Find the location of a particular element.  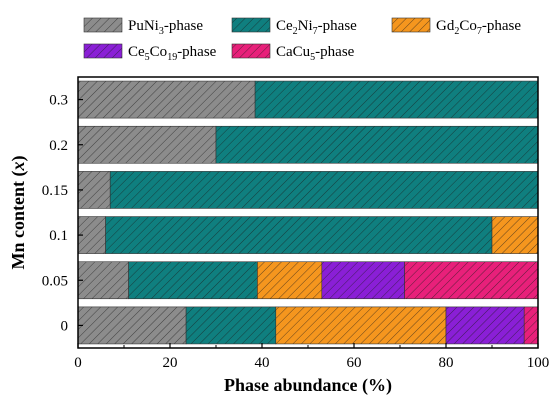

legend-item: CaCu5-phase is located at coordinates (293, 53).